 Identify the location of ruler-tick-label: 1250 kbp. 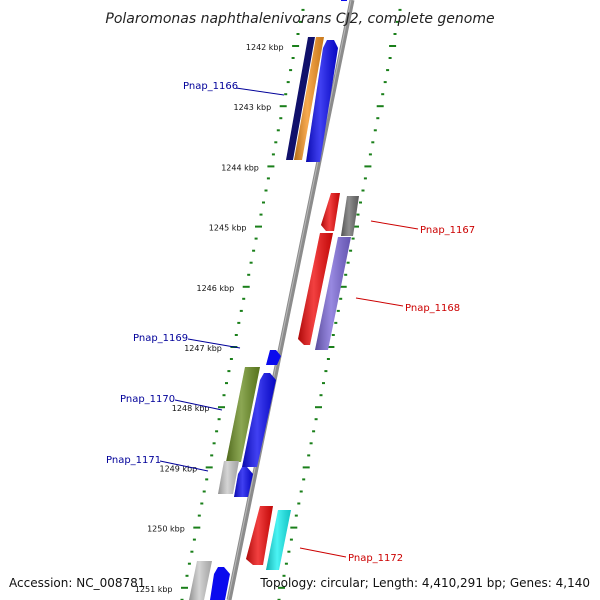
(166, 529).